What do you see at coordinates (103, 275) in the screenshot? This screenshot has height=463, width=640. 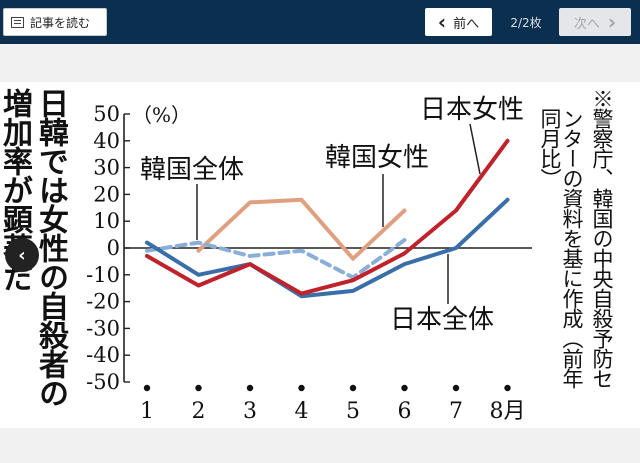 I see `y-tick-label: -10` at bounding box center [103, 275].